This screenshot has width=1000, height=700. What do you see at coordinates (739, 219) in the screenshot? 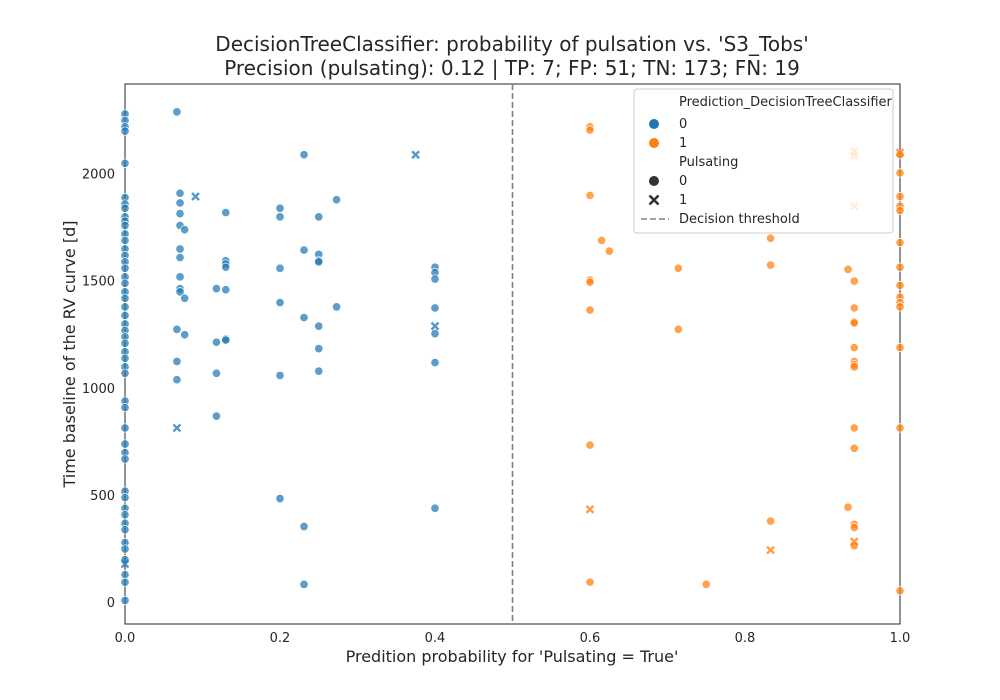
I see `legend-label-threshold: Decision threshold` at bounding box center [739, 219].